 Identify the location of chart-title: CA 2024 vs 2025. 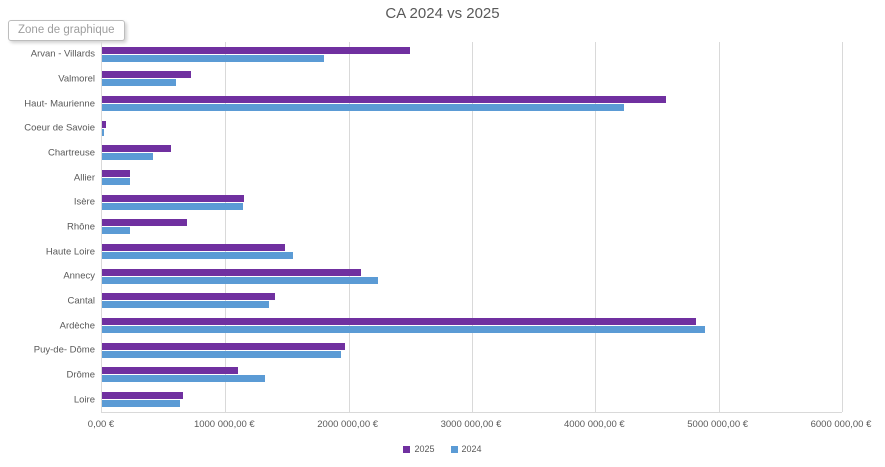
(442, 13).